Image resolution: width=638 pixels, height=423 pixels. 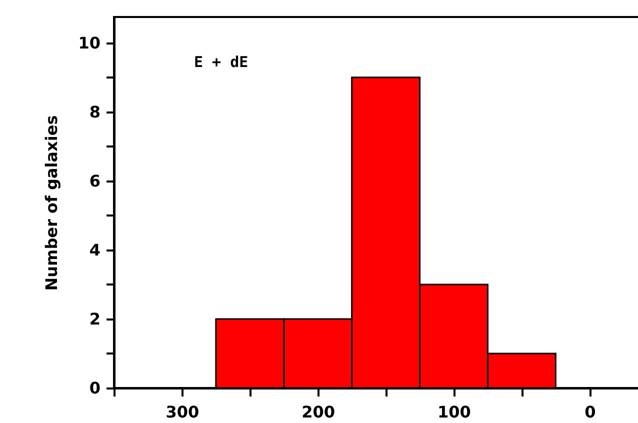 What do you see at coordinates (221, 62) in the screenshot?
I see `annotation: E + dE` at bounding box center [221, 62].